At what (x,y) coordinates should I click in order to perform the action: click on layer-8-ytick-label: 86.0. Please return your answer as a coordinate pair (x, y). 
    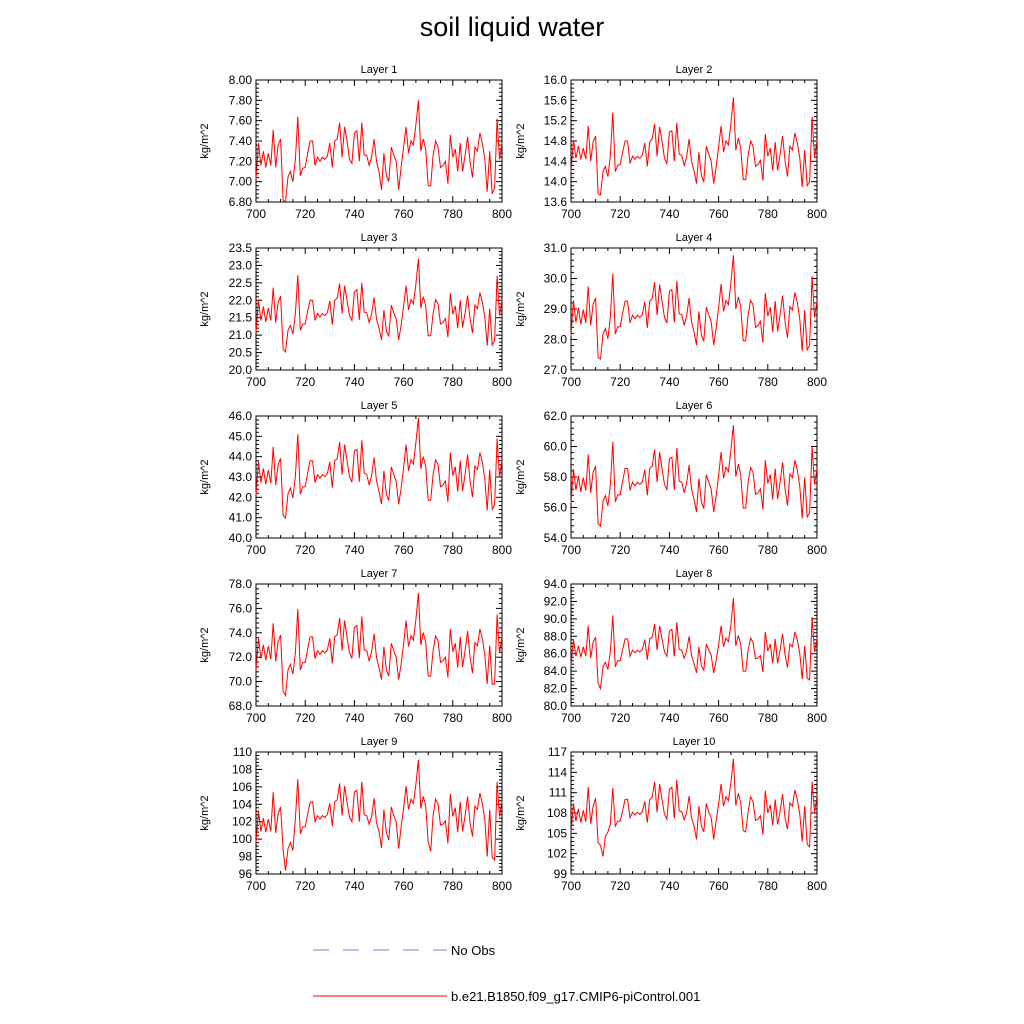
    Looking at the image, I should click on (556, 654).